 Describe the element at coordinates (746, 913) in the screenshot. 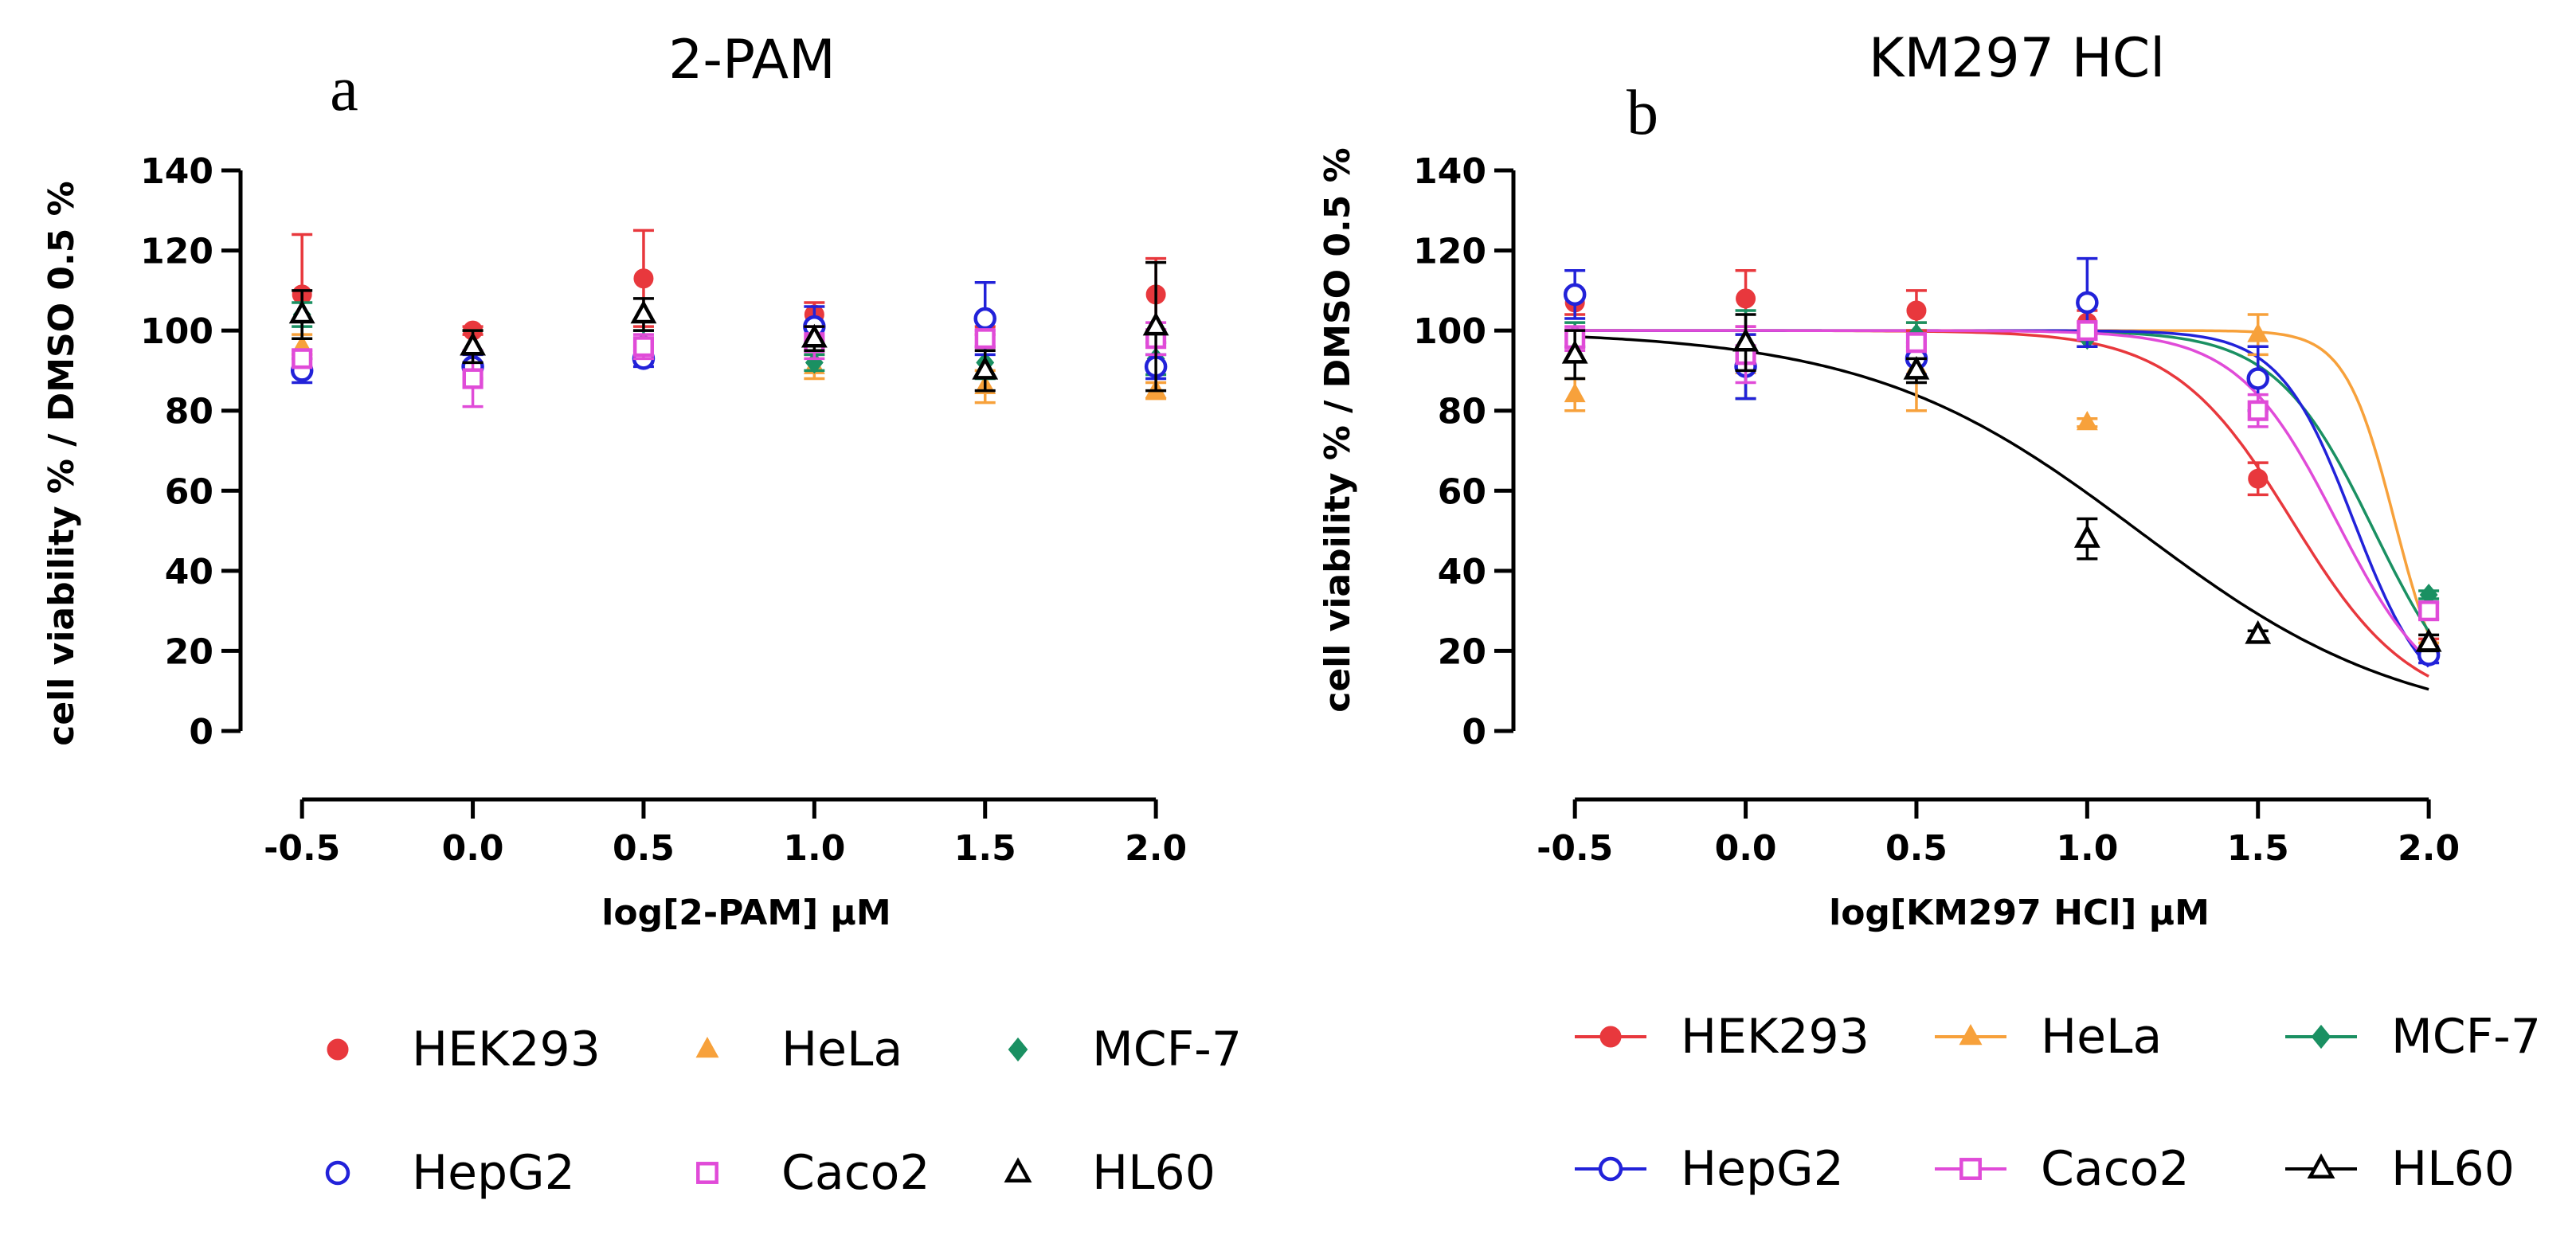

I see `panel-a-x-axis-label: log[2-PAM] µM` at that location.